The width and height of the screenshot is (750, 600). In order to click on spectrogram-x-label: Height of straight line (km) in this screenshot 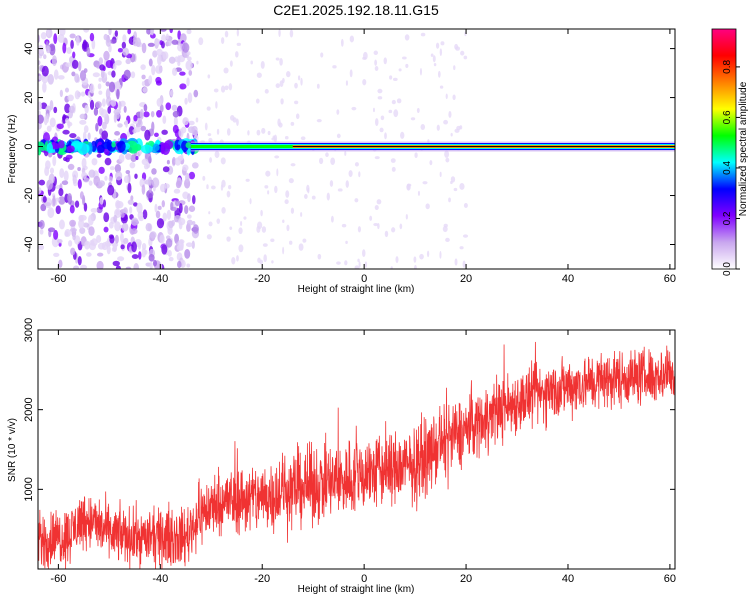, I will do `click(356, 289)`.